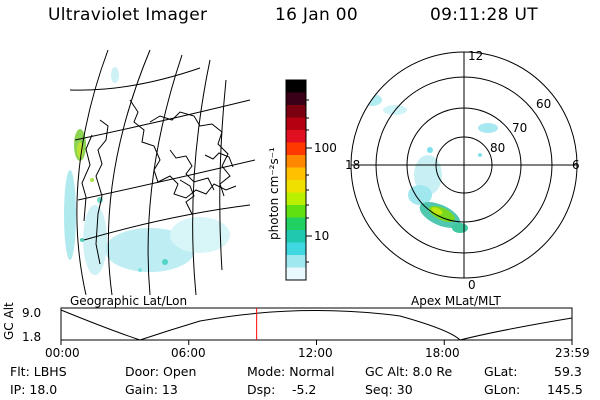  I want to click on aurora-emission-geo, so click(147, 171).